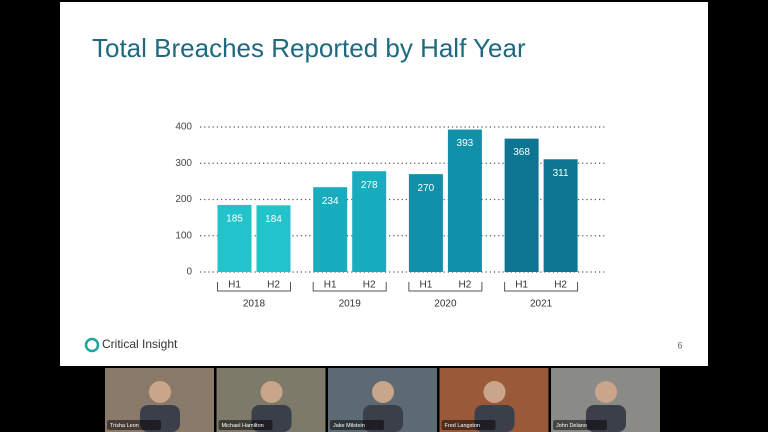 The image size is (768, 432). Describe the element at coordinates (183, 235) in the screenshot. I see `y-tick-label: 100` at that location.